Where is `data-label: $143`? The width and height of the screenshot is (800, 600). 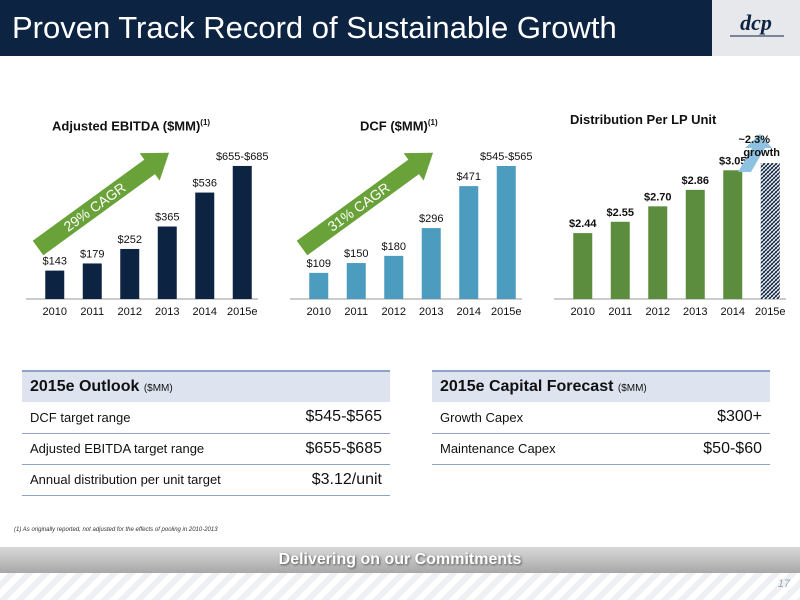 data-label: $143 is located at coordinates (55, 262).